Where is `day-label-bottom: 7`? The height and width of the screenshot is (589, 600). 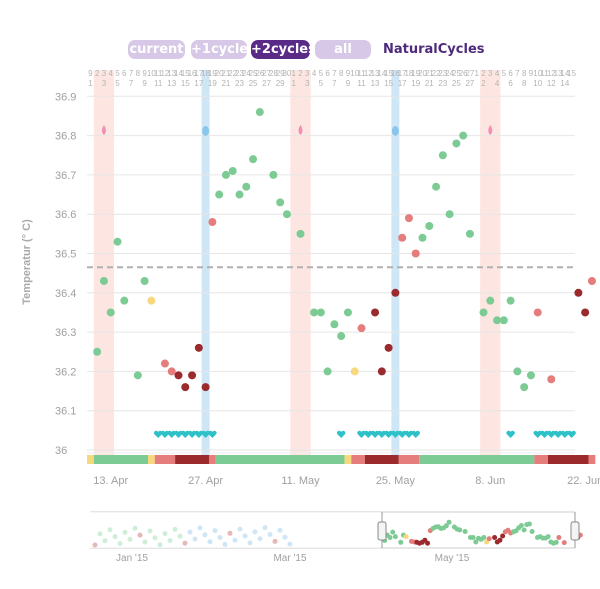 day-label-bottom: 7 is located at coordinates (334, 83).